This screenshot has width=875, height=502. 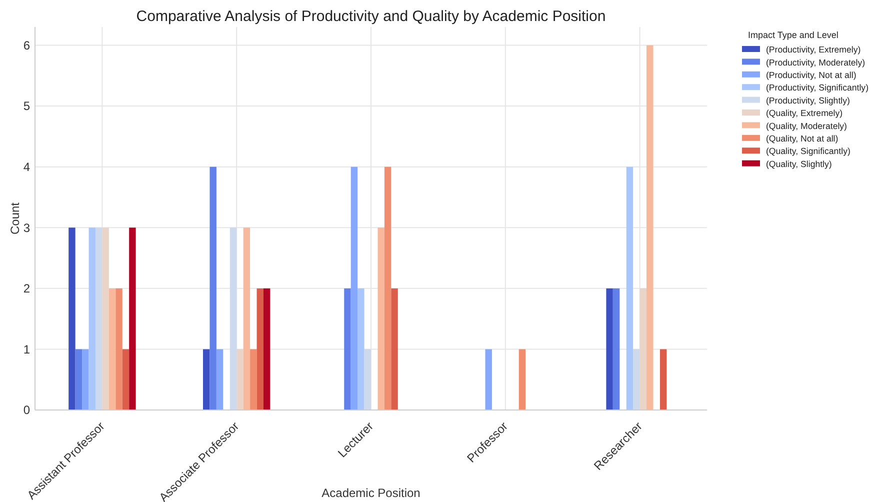 What do you see at coordinates (26, 106) in the screenshot?
I see `y-tick-label: 5` at bounding box center [26, 106].